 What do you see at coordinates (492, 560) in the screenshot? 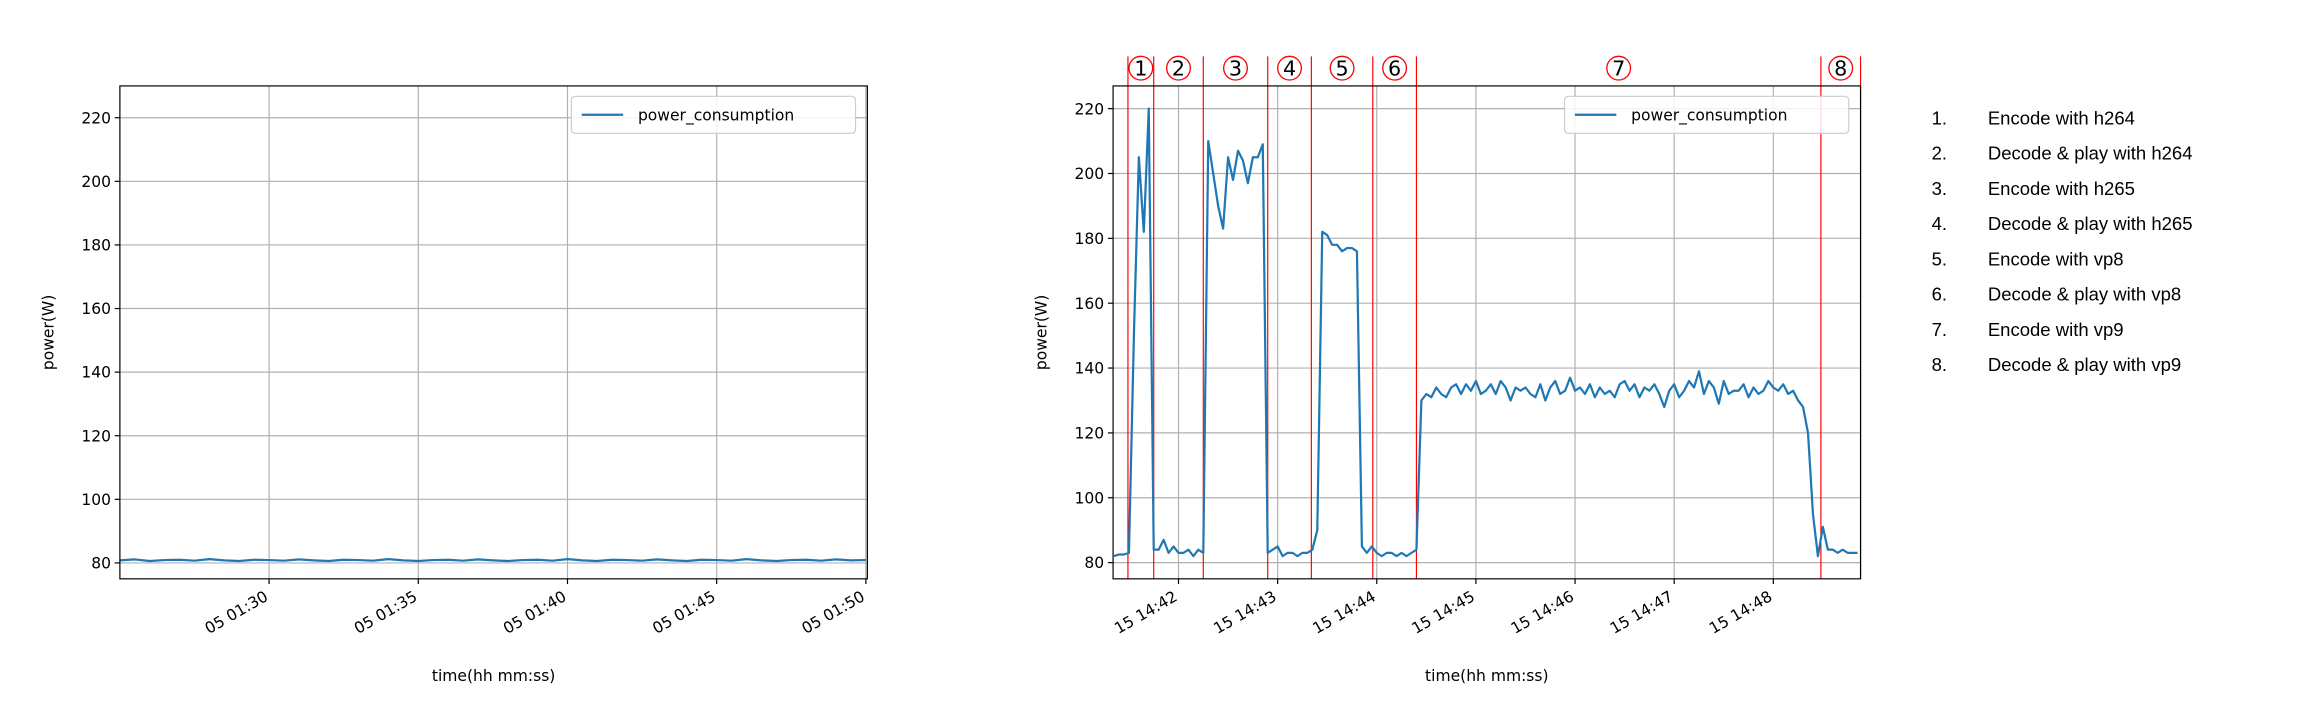
I see `data-line` at bounding box center [492, 560].